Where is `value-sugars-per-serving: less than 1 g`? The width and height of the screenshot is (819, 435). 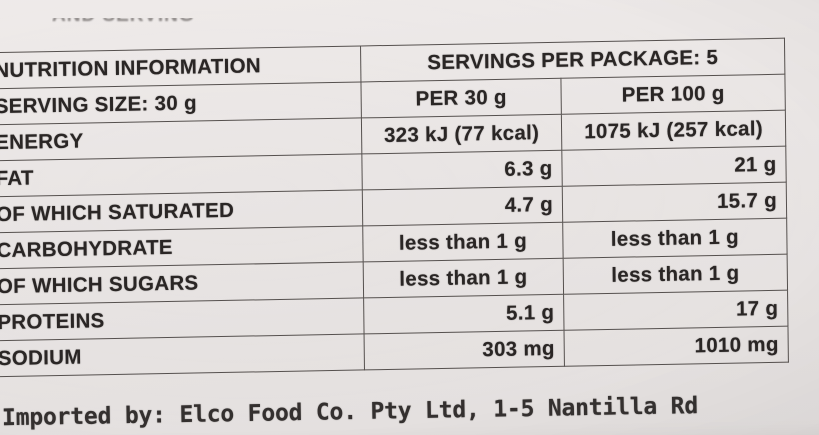
value-sugars-per-serving: less than 1 g is located at coordinates (463, 278).